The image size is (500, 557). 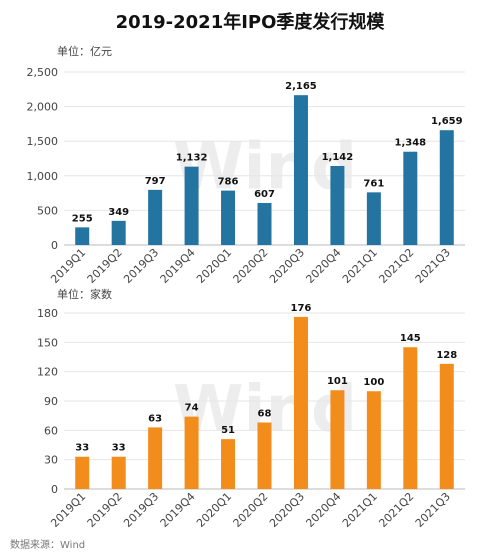 I want to click on value-label: 255, so click(x=82, y=218).